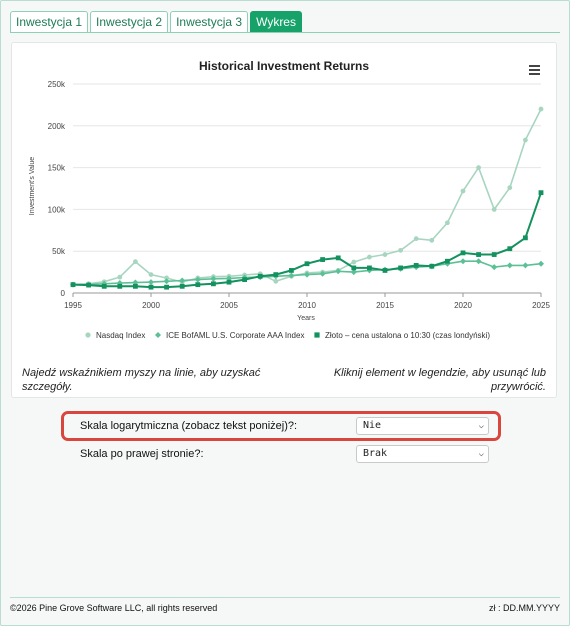 This screenshot has width=570, height=626. I want to click on legend-label: ICE BofAML U.S. Corporate AAA Index, so click(235, 335).